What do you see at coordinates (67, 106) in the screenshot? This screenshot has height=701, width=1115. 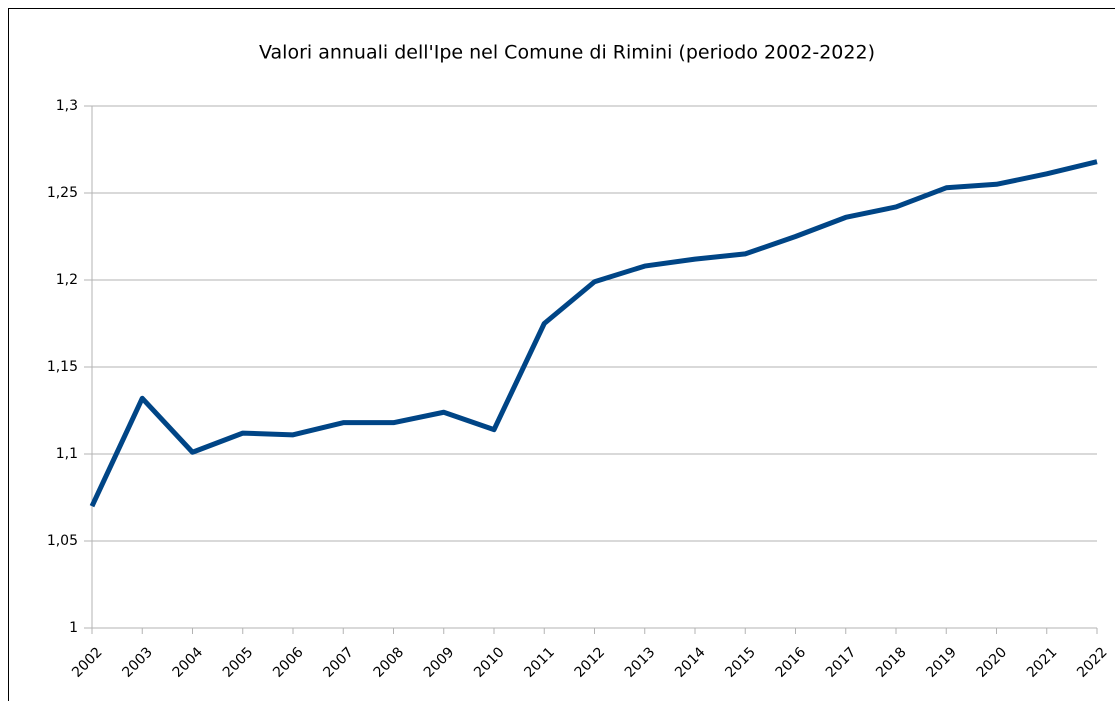 I see `y-tick-label: 1,3` at bounding box center [67, 106].